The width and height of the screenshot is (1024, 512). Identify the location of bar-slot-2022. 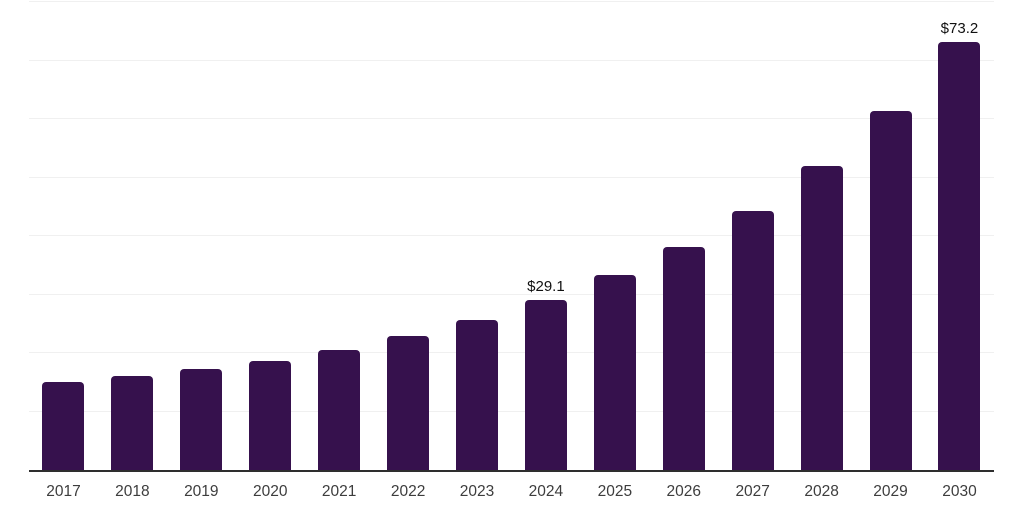
(408, 236).